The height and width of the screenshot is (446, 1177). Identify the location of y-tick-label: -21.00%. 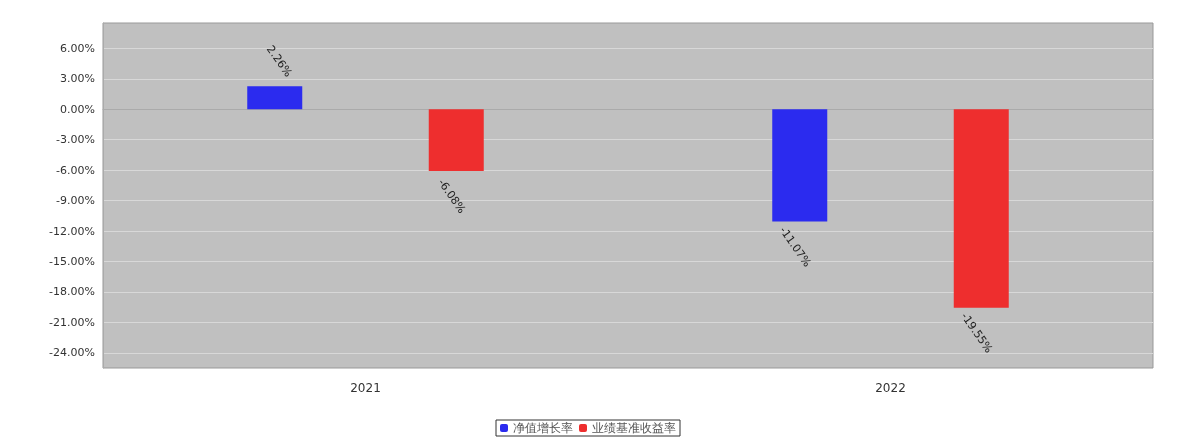
(72, 322).